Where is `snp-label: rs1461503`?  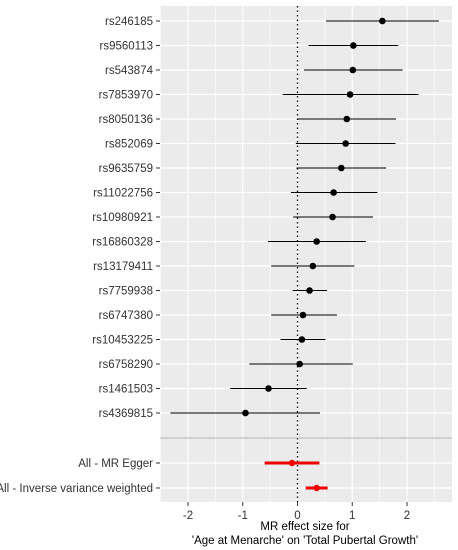 snp-label: rs1461503 is located at coordinates (126, 390).